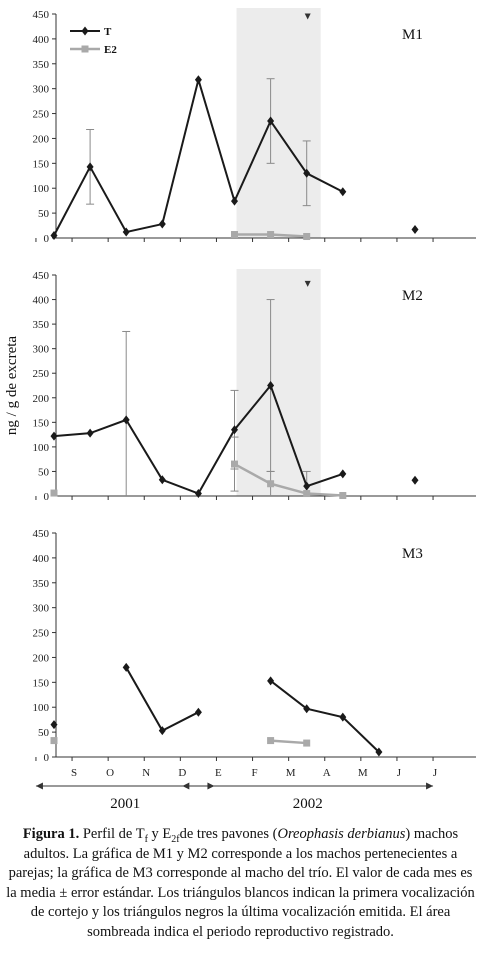 This screenshot has width=481, height=970. What do you see at coordinates (108, 32) in the screenshot?
I see `legend-label-t: T` at bounding box center [108, 32].